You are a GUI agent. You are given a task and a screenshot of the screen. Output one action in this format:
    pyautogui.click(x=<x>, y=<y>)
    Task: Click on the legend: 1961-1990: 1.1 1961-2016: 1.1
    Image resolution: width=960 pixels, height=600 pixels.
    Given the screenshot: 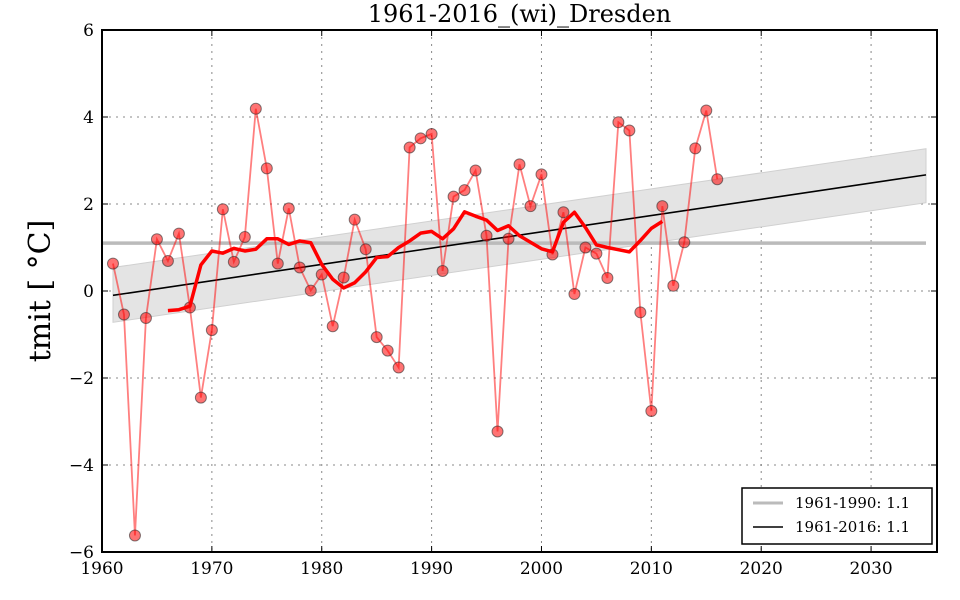 What is the action you would take?
    pyautogui.click(x=837, y=516)
    